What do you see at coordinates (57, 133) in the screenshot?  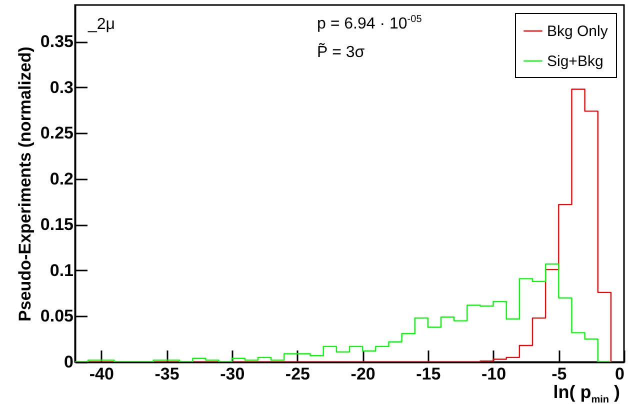 I see `y-tick-label: 0.25` at bounding box center [57, 133].